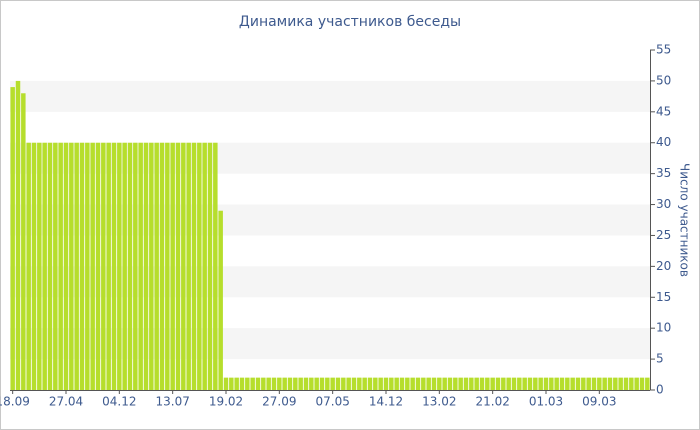 This screenshot has height=430, width=700. What do you see at coordinates (599, 402) in the screenshot?
I see `x-tick-label: 09.03` at bounding box center [599, 402].